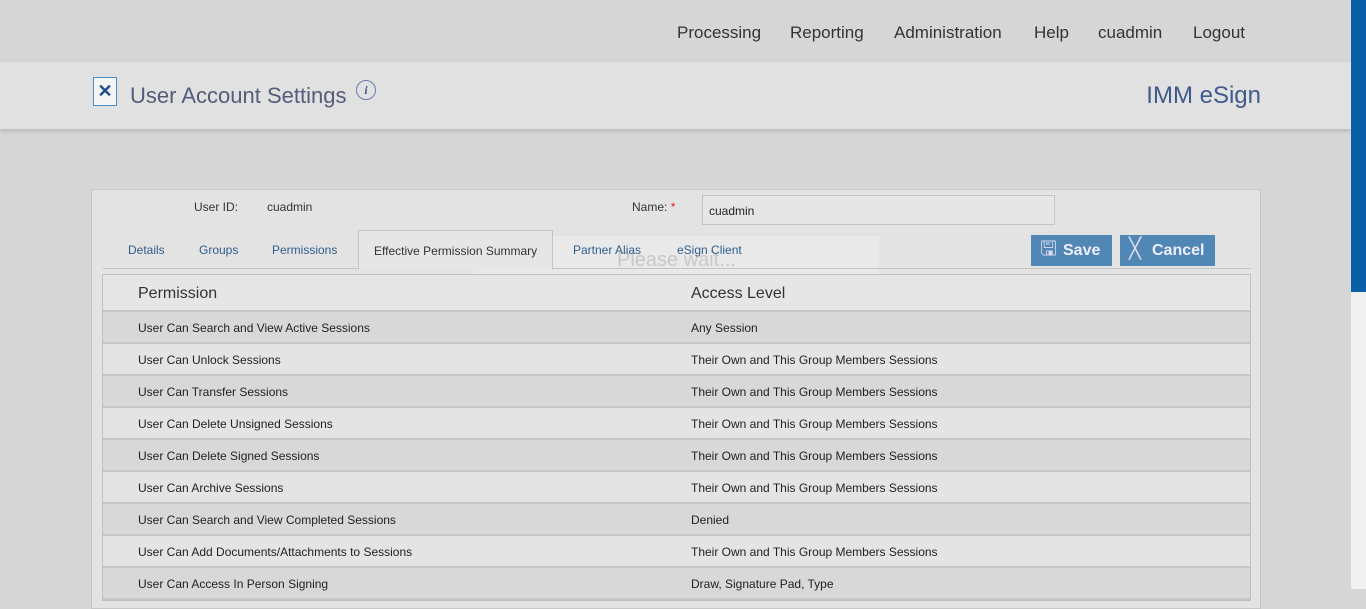 This screenshot has width=1366, height=609. Describe the element at coordinates (1178, 250) in the screenshot. I see `cancel-label: Cancel` at that location.